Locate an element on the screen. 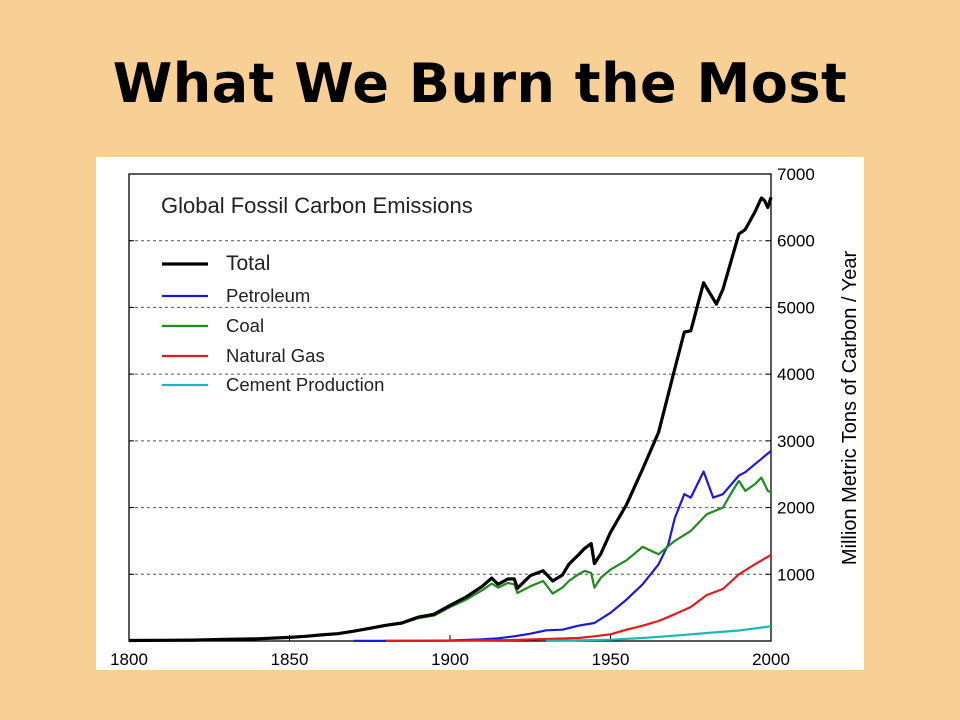  x-tick-label: 1950 is located at coordinates (611, 659).